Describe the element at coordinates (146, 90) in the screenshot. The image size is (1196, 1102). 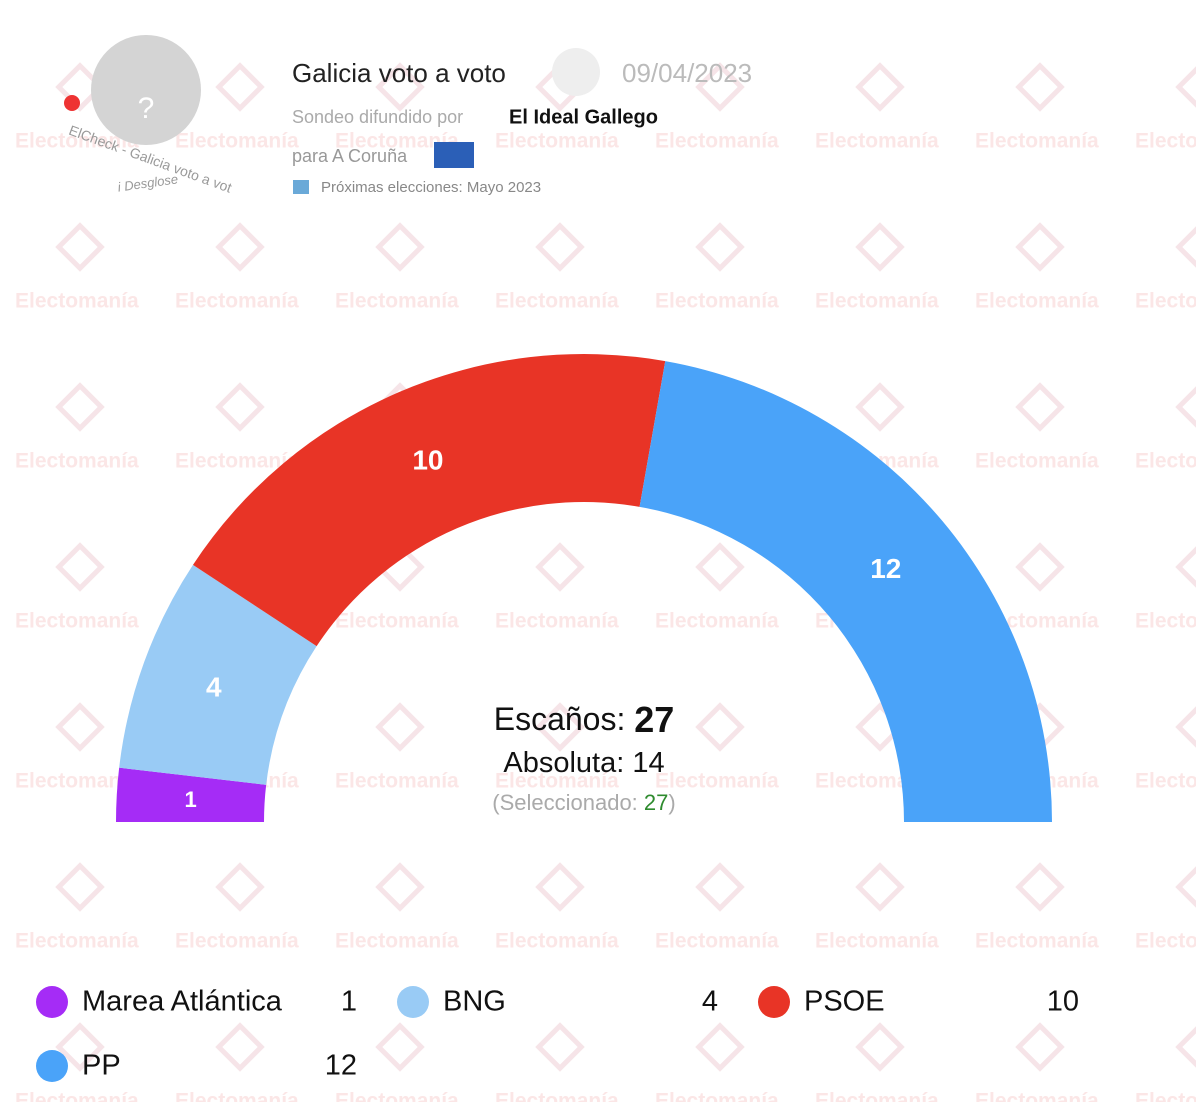
I see `avatar` at that location.